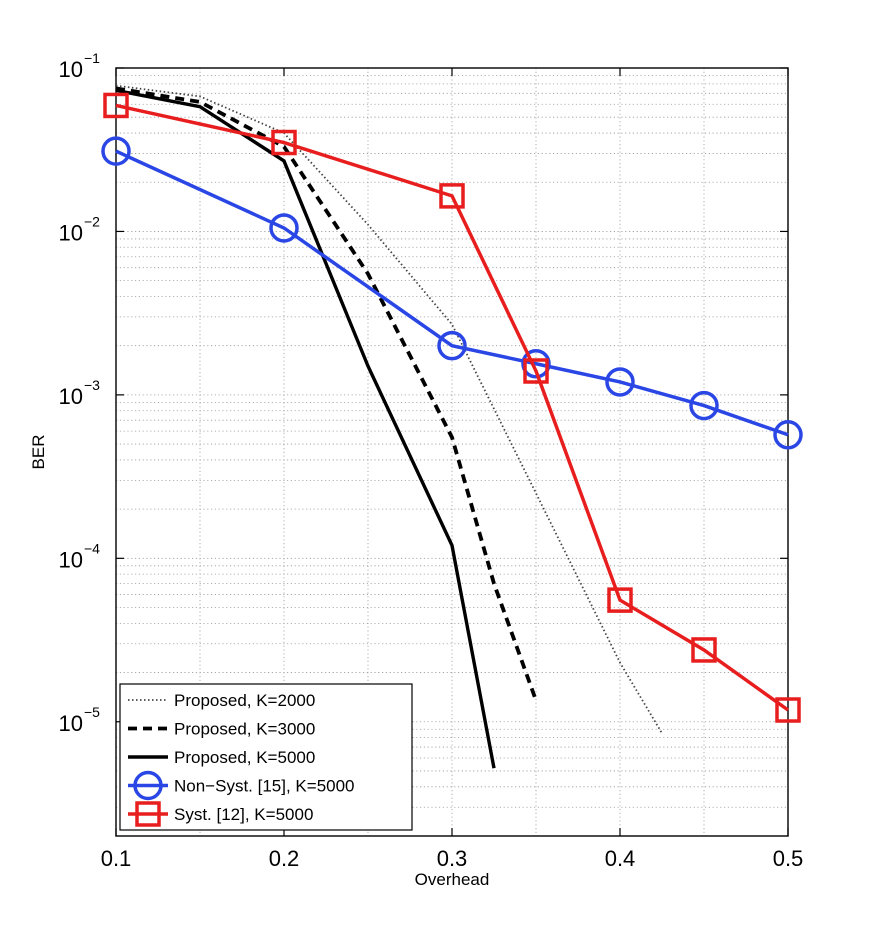 The image size is (870, 934). I want to click on legend-label: Proposed, K=5000, so click(244, 757).